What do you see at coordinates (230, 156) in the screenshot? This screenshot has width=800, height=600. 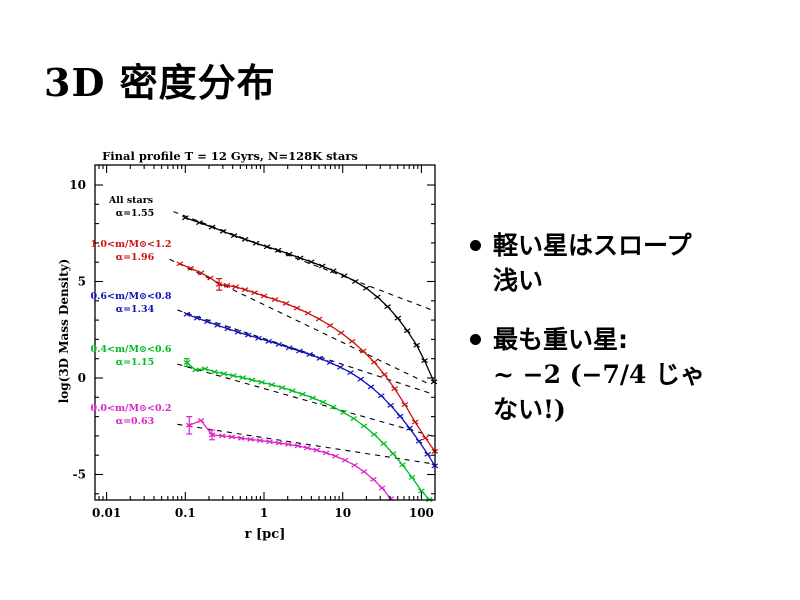 I see `plot-title: Final profile T = 12 Gyrs, N=128K stars` at bounding box center [230, 156].